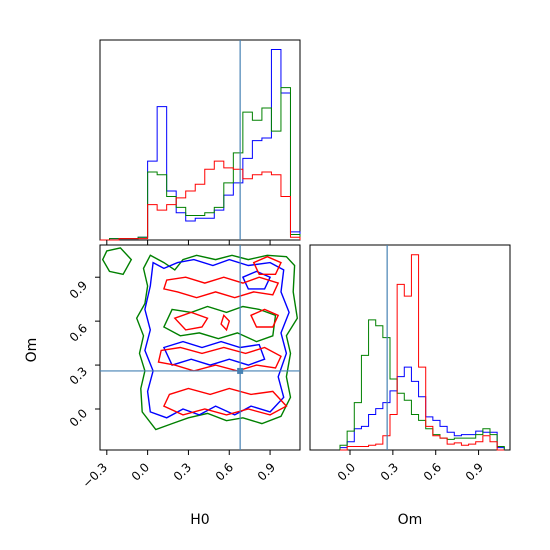 The height and width of the screenshot is (550, 550). What do you see at coordinates (432, 471) in the screenshot?
I see `tick-label-om-x-06: 0.6` at bounding box center [432, 471].